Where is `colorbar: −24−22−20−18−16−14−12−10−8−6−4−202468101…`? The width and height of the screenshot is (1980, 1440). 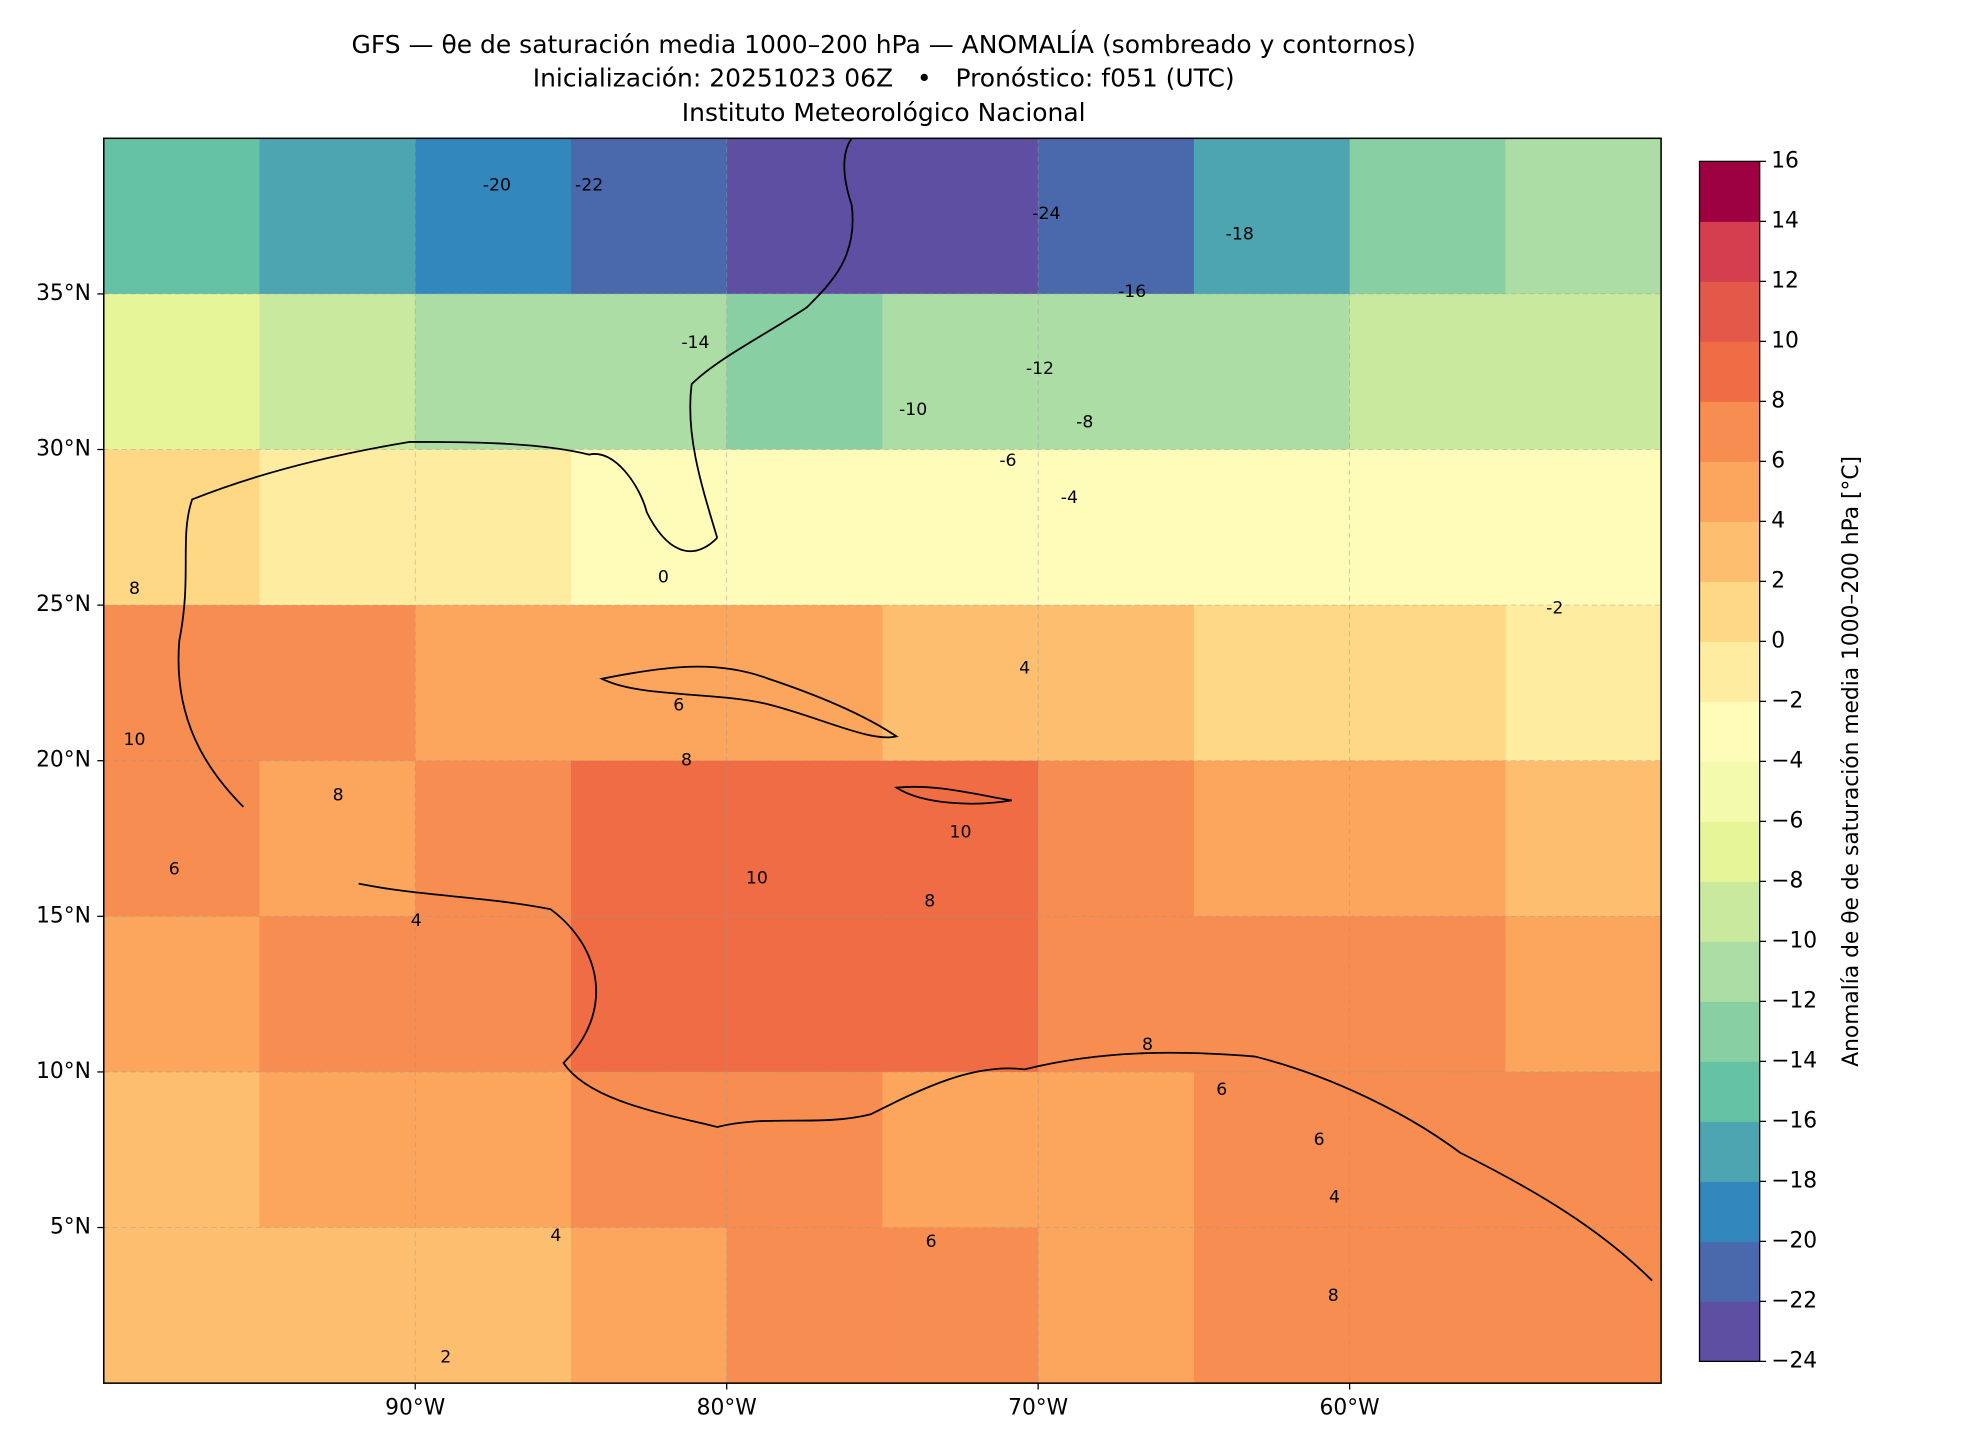 colorbar: −24−22−20−18−16−14−12−10−8−6−4−202468101… is located at coordinates (1781, 760).